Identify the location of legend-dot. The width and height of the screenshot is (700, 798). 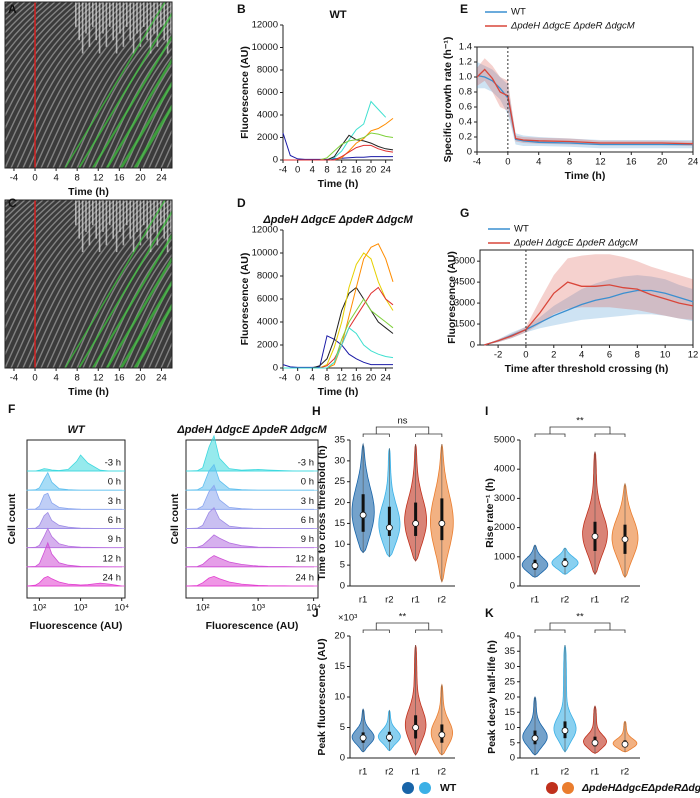
(408, 788).